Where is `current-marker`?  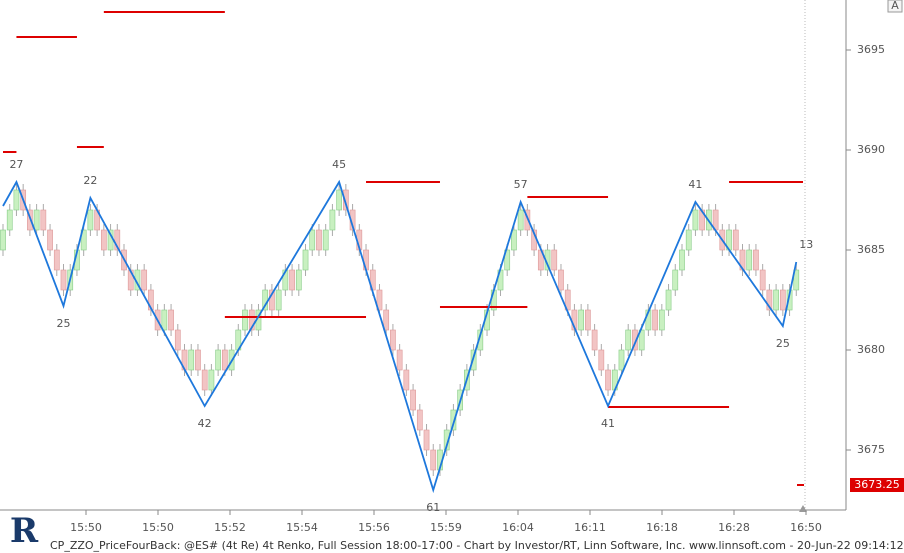 current-marker is located at coordinates (803, 508).